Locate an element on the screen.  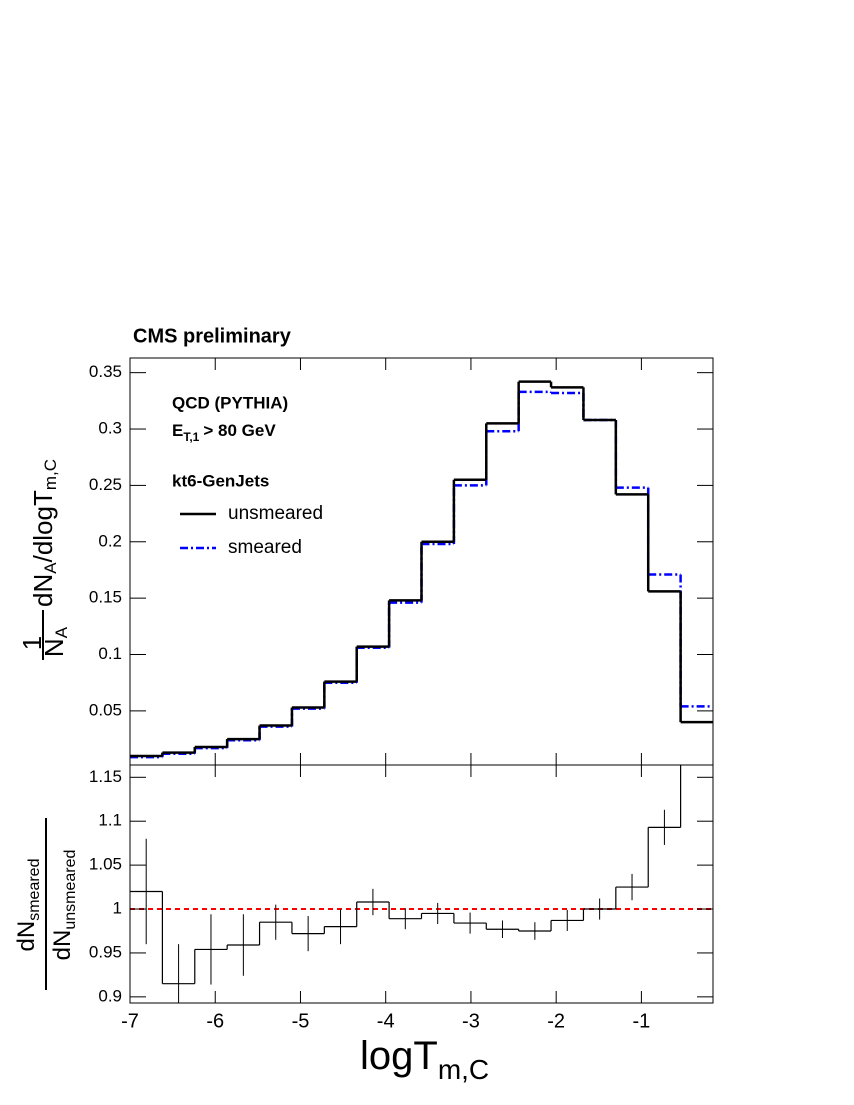
y-label-sub: smeared is located at coordinates (34, 890).